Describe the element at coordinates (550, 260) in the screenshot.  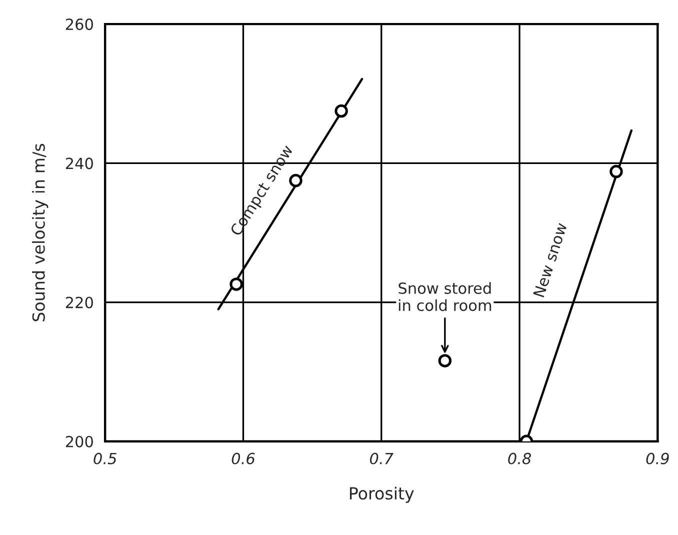
I see `annotation: New snow` at that location.